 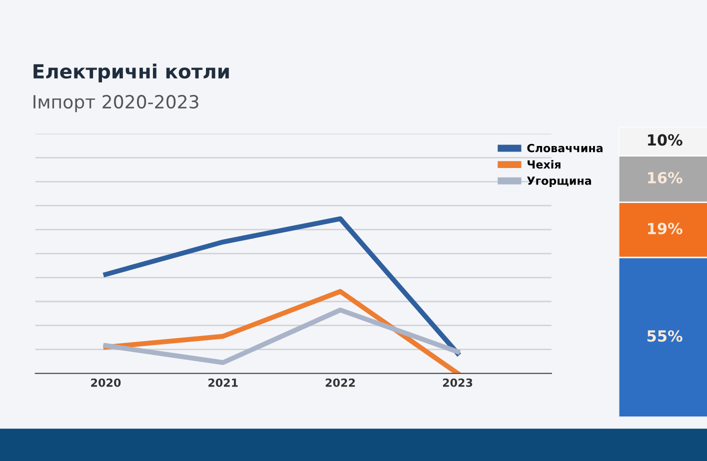 What do you see at coordinates (665, 178) in the screenshot?
I see `data-label: 16%` at bounding box center [665, 178].